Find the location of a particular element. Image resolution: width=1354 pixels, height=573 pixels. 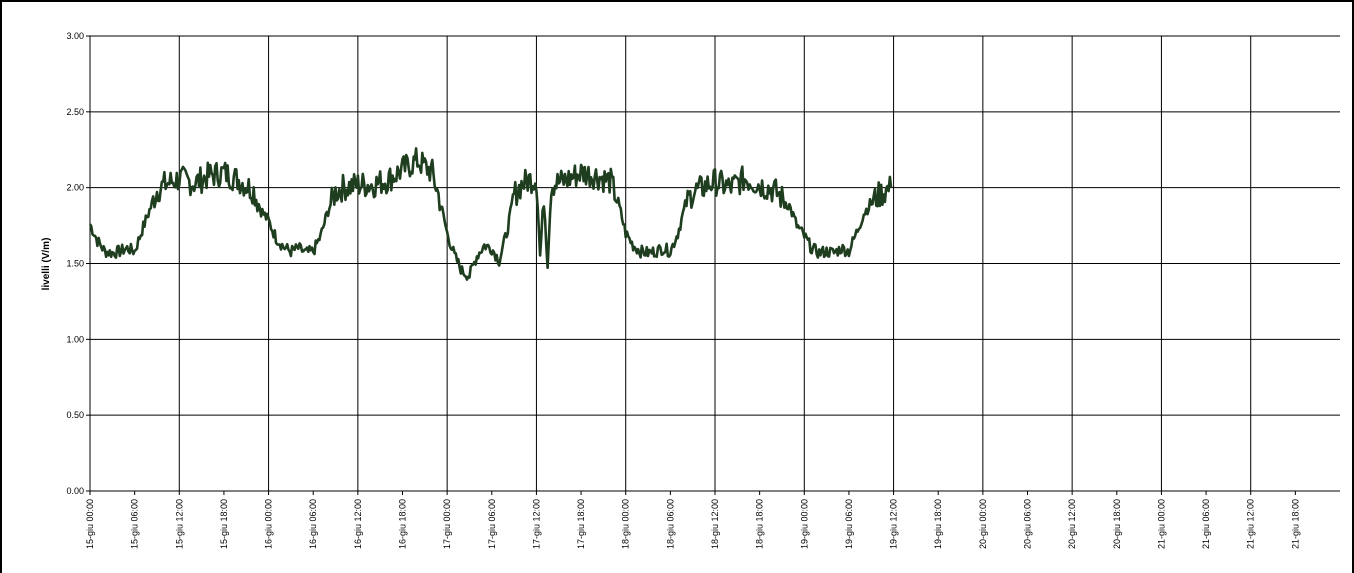

y-tick-label: 3.00 is located at coordinates (75, 36).